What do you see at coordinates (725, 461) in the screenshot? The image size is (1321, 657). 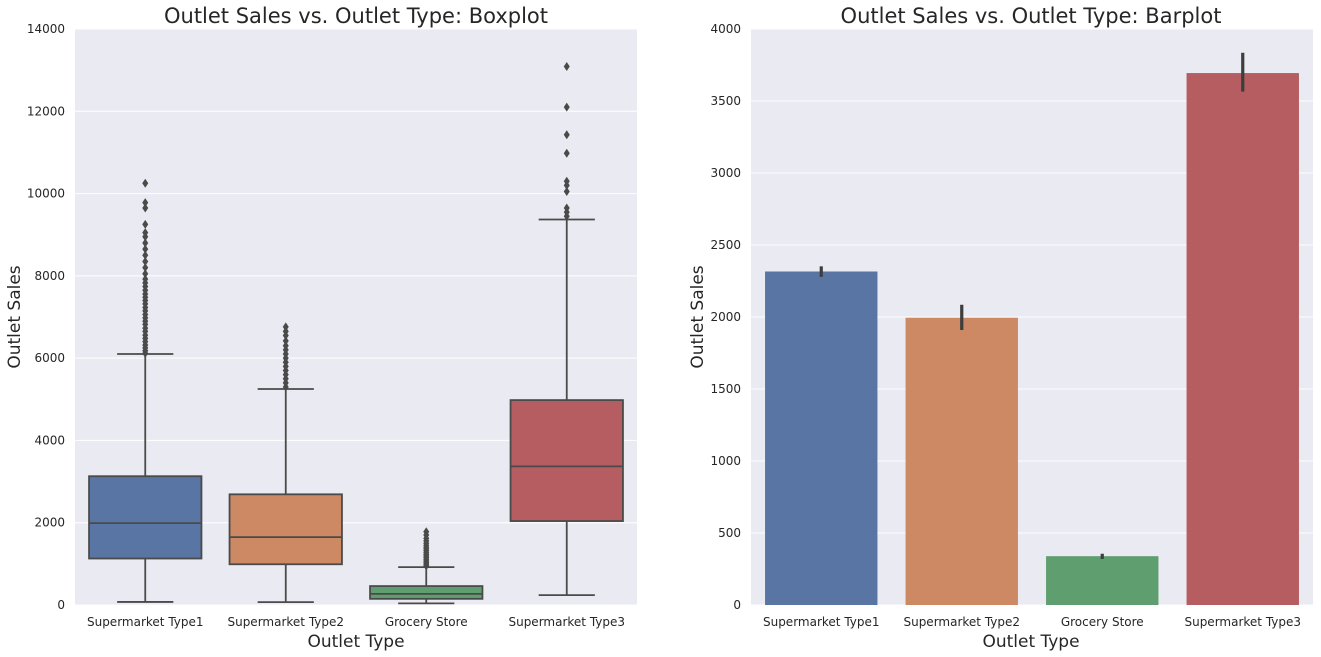 I see `y-tick-label: 1000` at bounding box center [725, 461].